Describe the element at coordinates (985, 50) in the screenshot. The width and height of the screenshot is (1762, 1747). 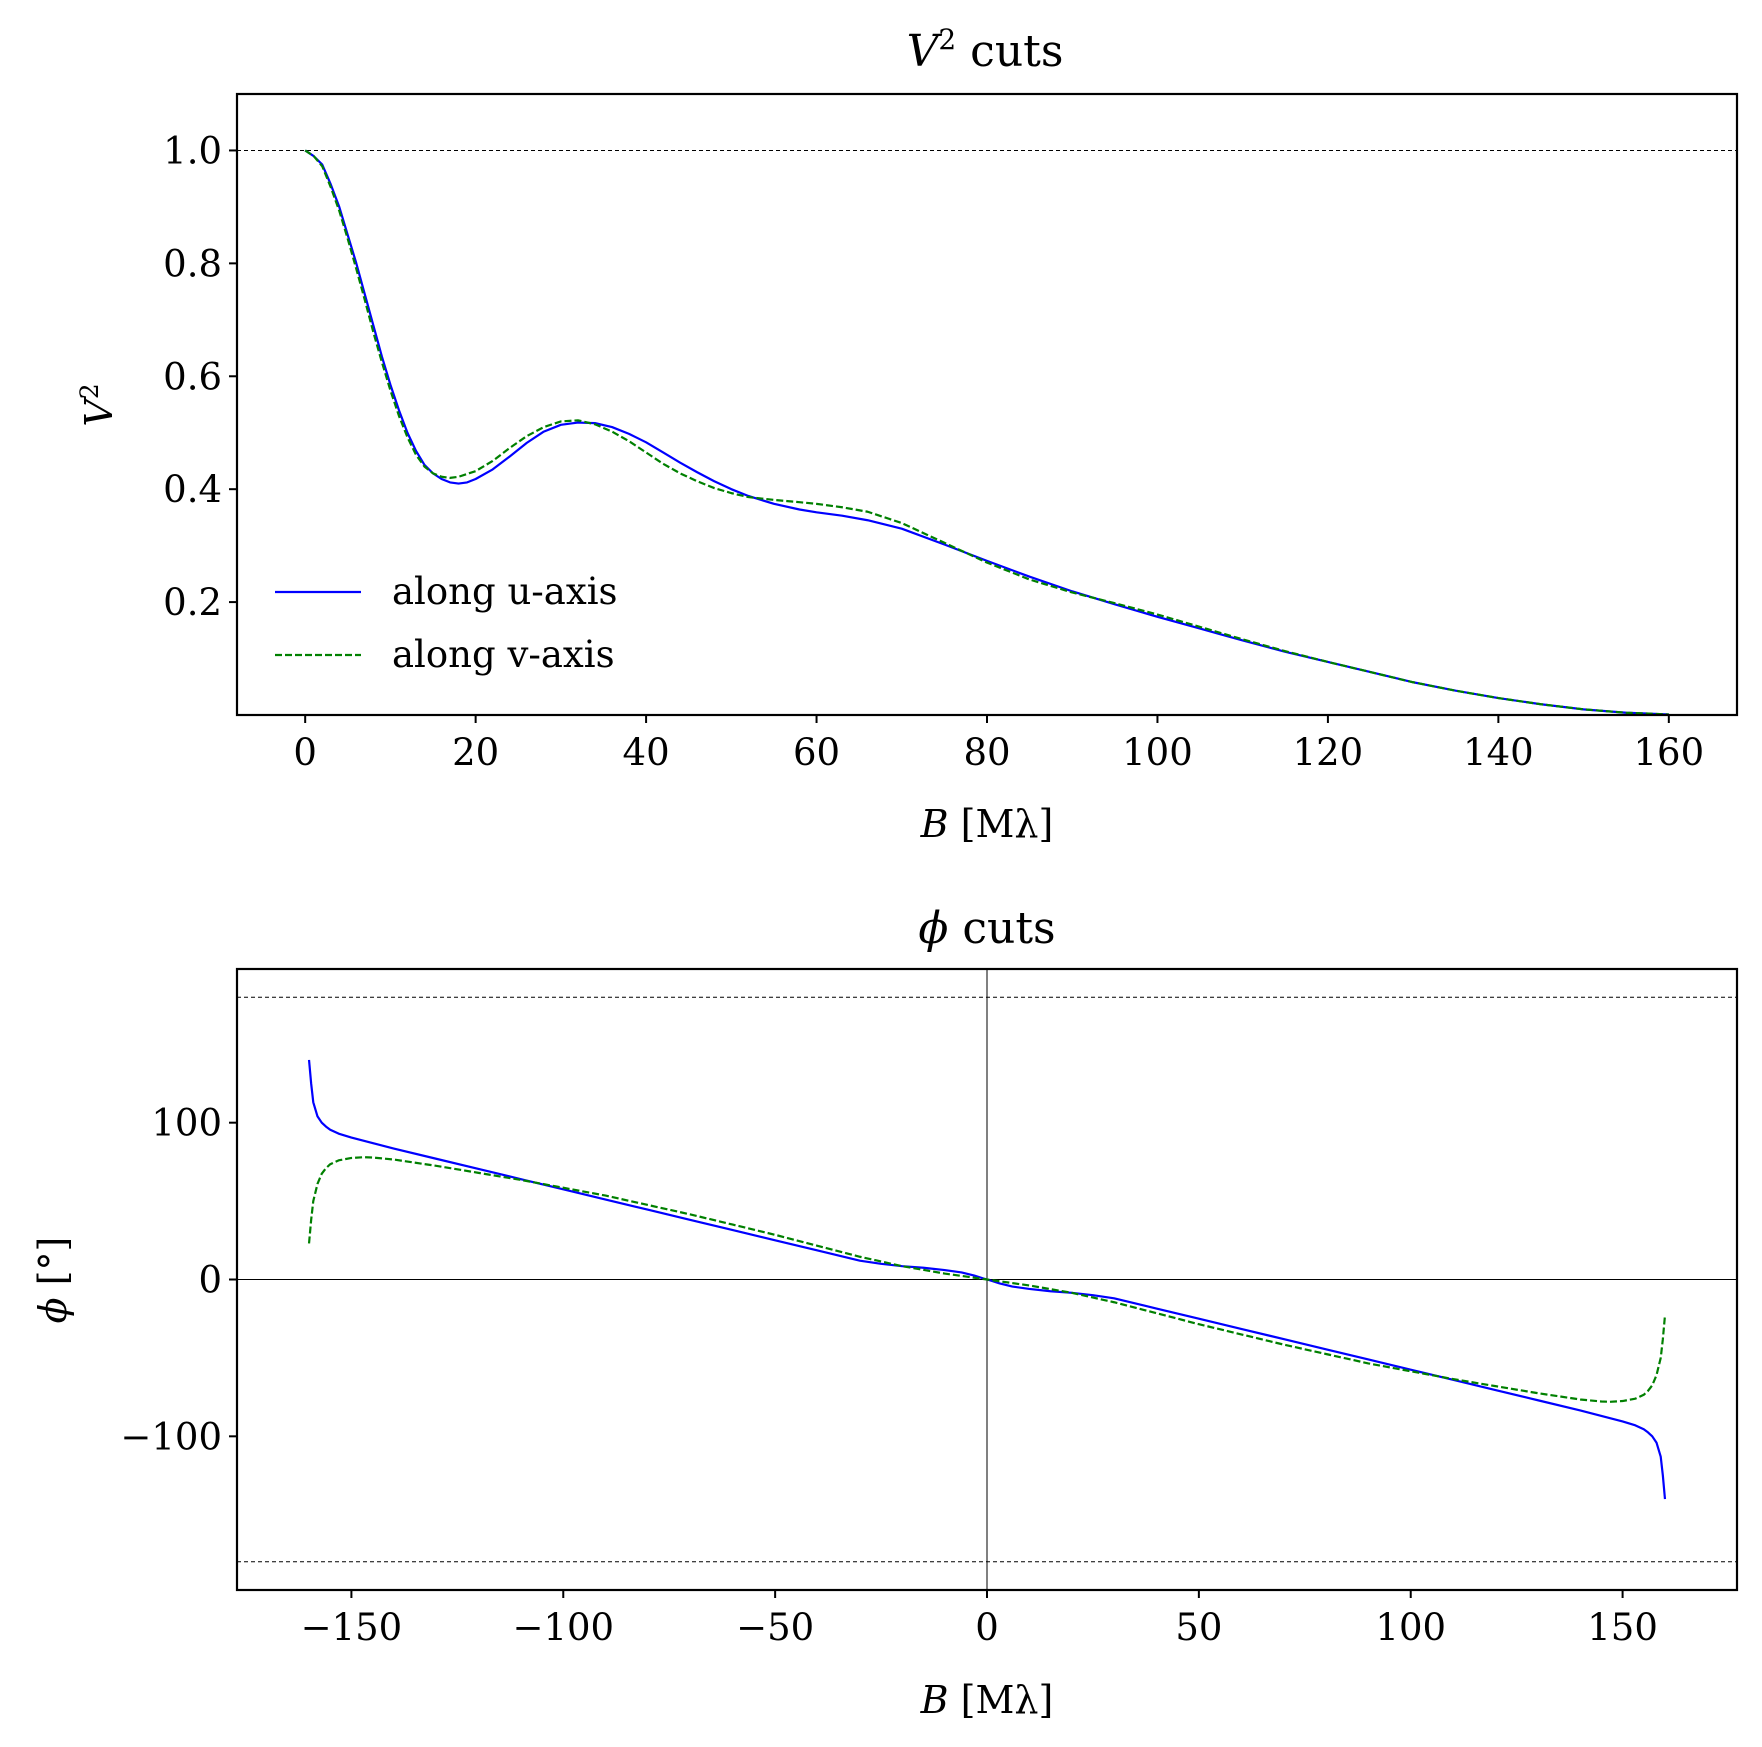
I see `chart-title: V2 cuts` at that location.